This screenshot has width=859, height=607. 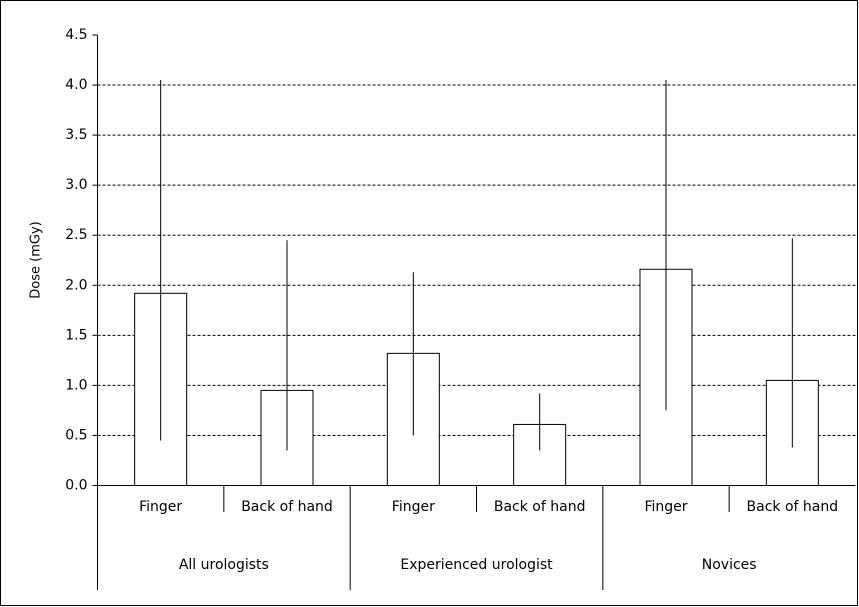 What do you see at coordinates (76, 185) in the screenshot?
I see `y-tick-label: 3.0` at bounding box center [76, 185].